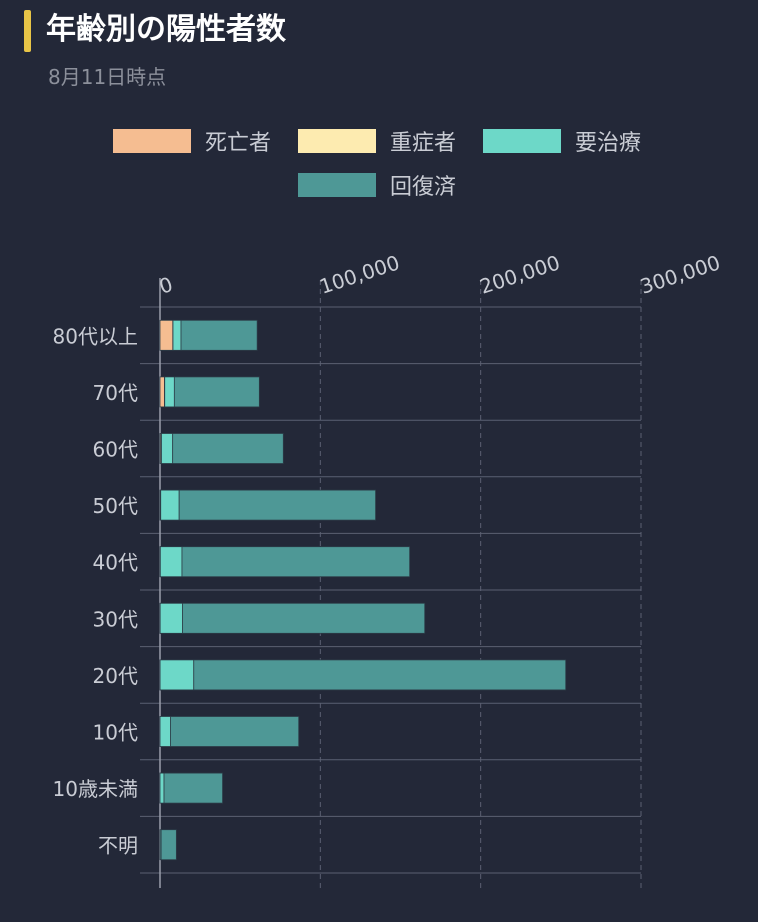 The height and width of the screenshot is (922, 758). I want to click on legend-swatch-treatment, so click(522, 141).